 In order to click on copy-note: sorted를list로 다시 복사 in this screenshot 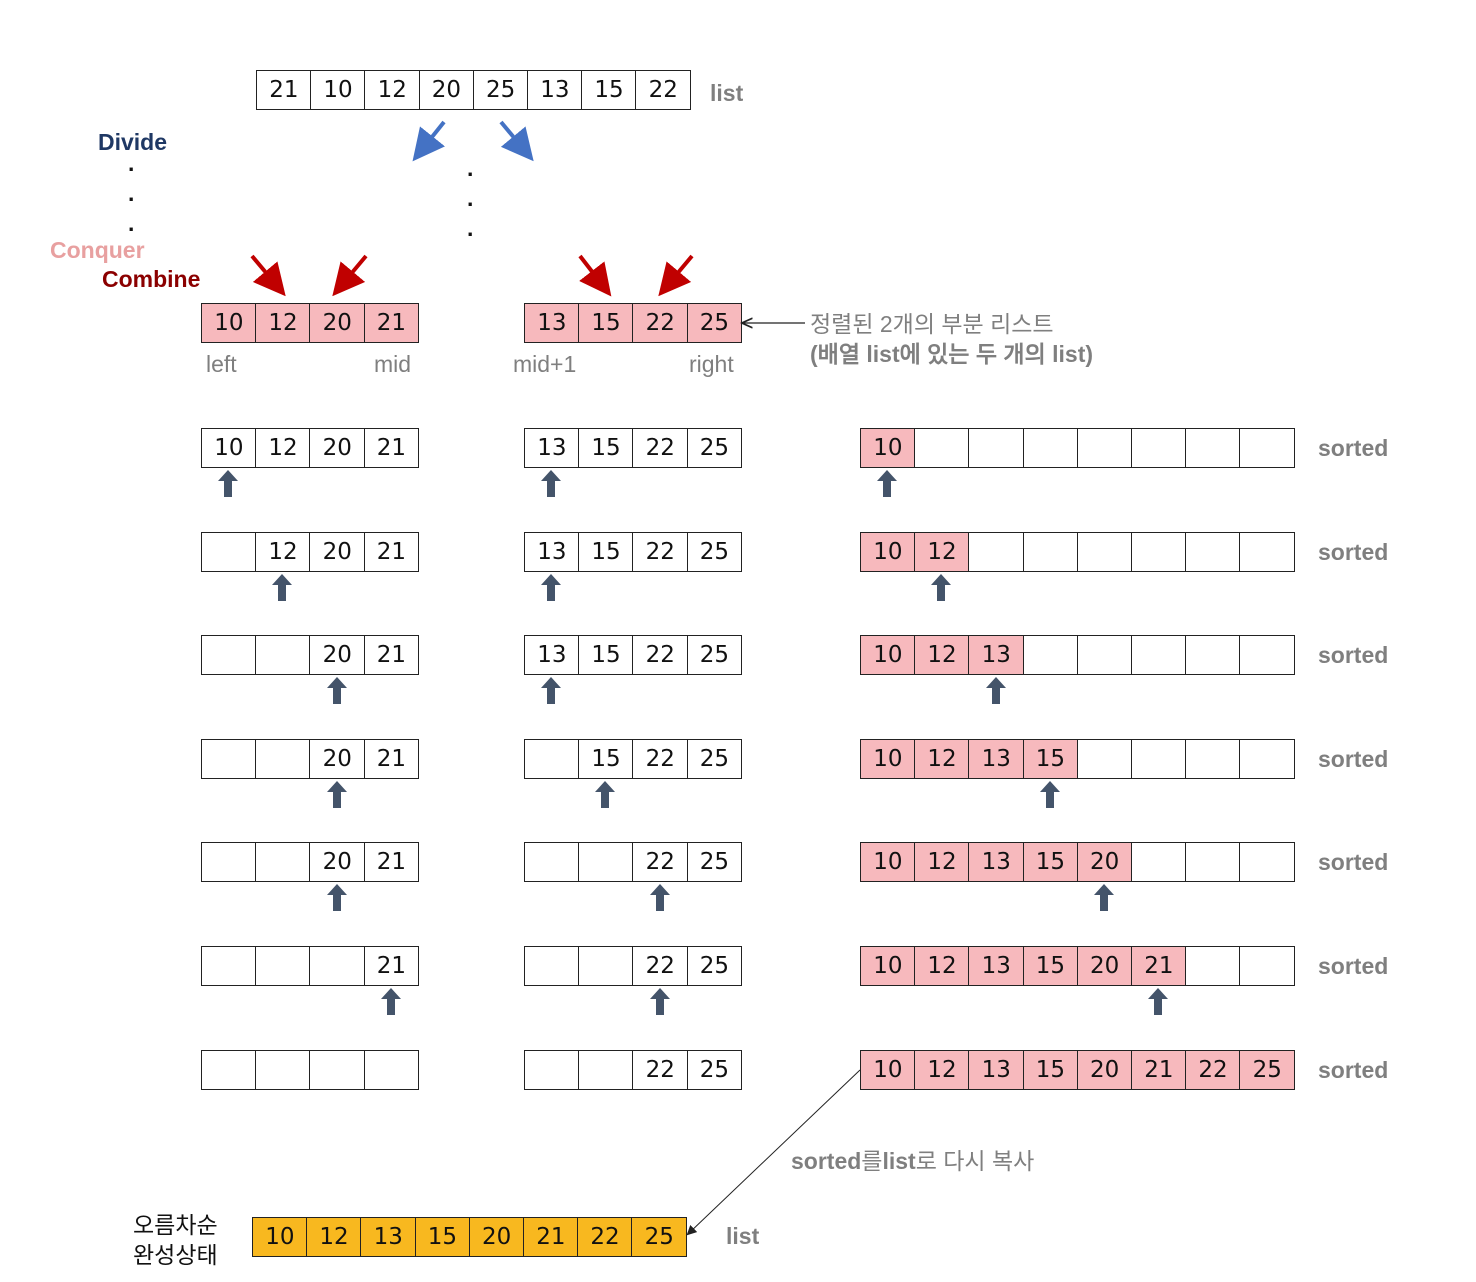, I will do `click(912, 1159)`.